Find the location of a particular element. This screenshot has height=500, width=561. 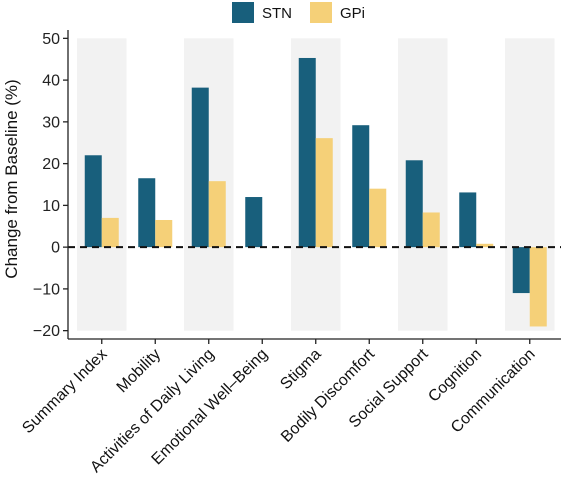

legend-swatch-stn is located at coordinates (243, 12).